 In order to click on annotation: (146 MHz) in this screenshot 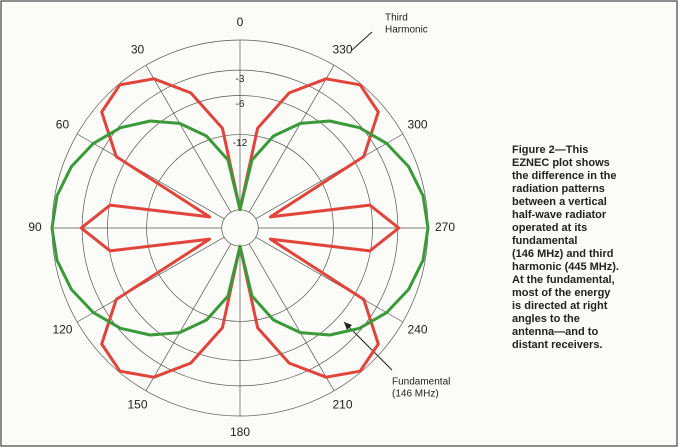, I will do `click(415, 394)`.